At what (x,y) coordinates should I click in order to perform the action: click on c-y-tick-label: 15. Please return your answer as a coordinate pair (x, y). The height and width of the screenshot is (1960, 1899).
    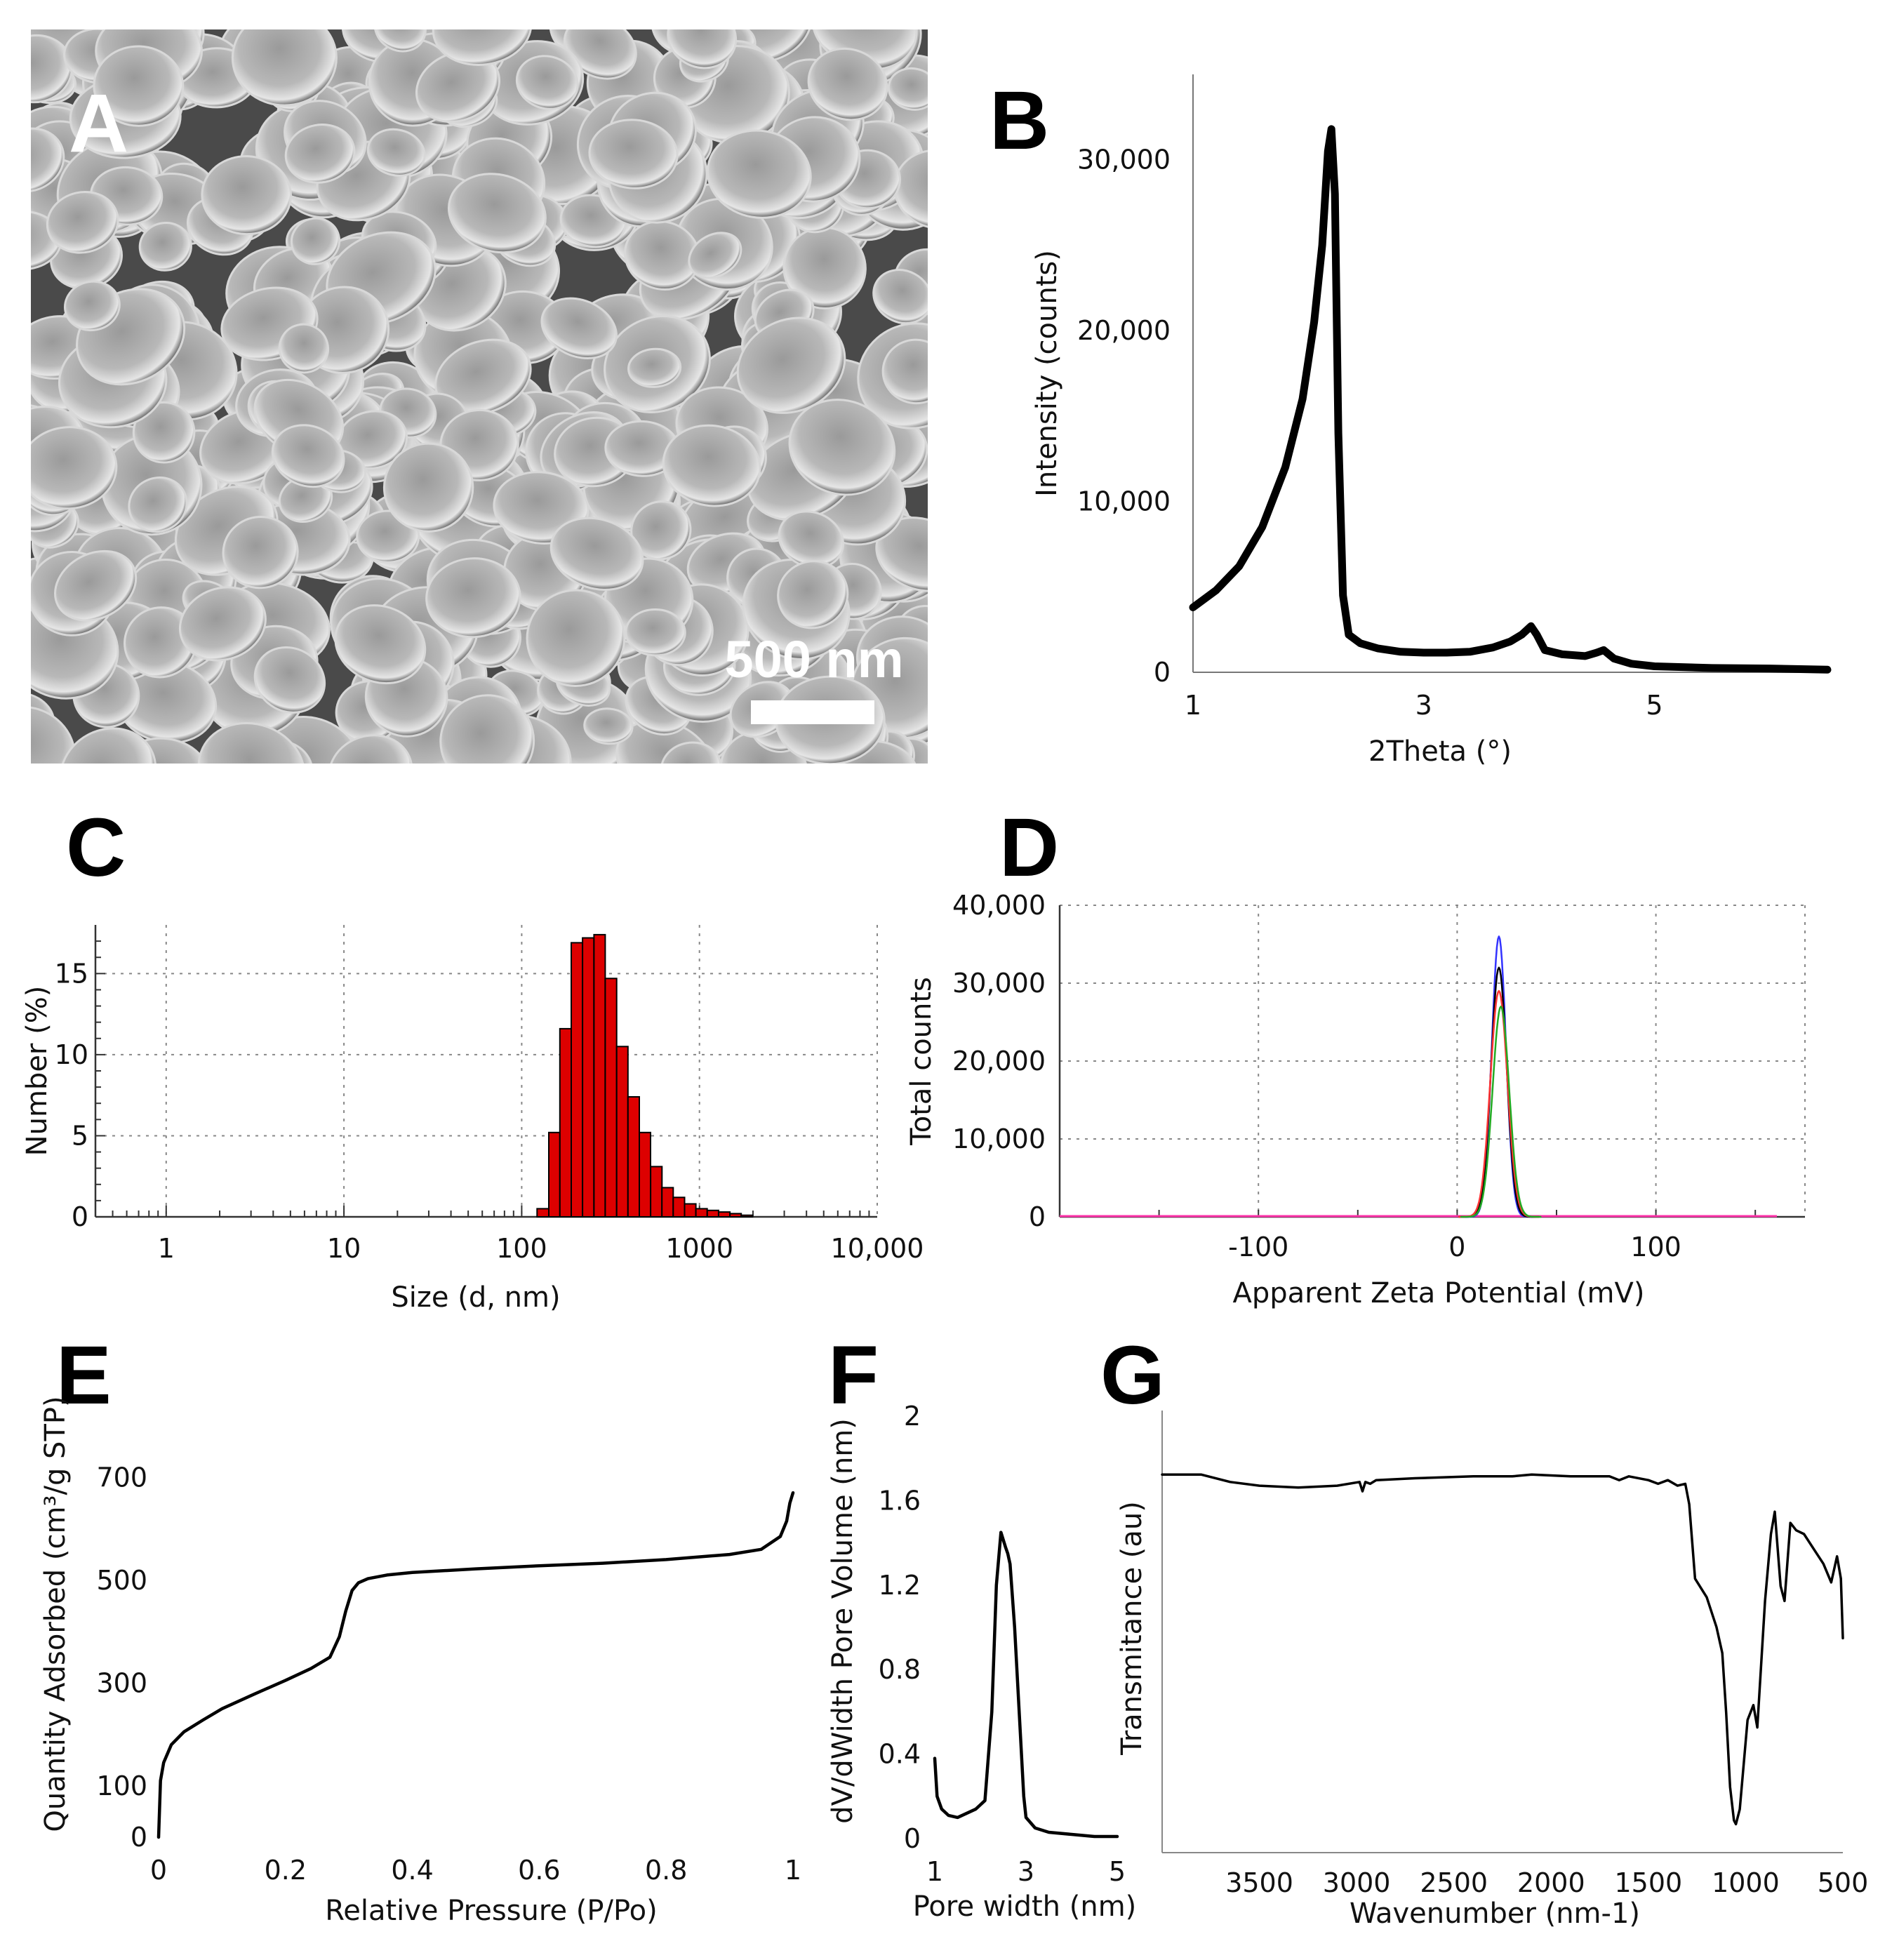
    Looking at the image, I should click on (71, 973).